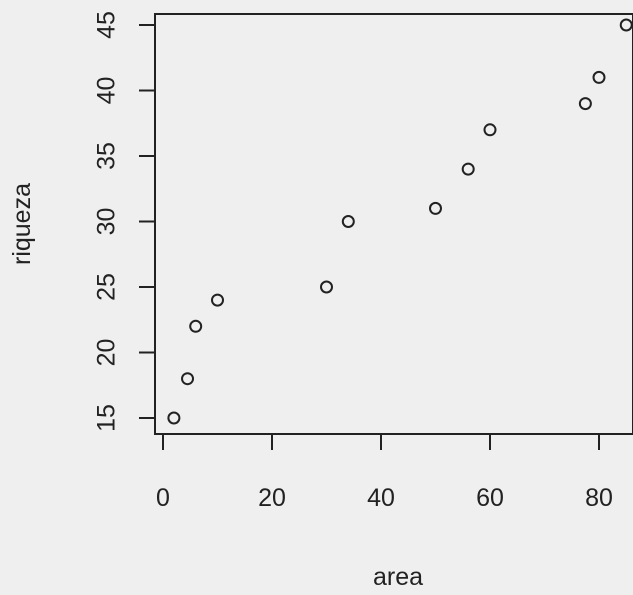 This screenshot has width=633, height=595. I want to click on y-tick-label: 15, so click(107, 418).